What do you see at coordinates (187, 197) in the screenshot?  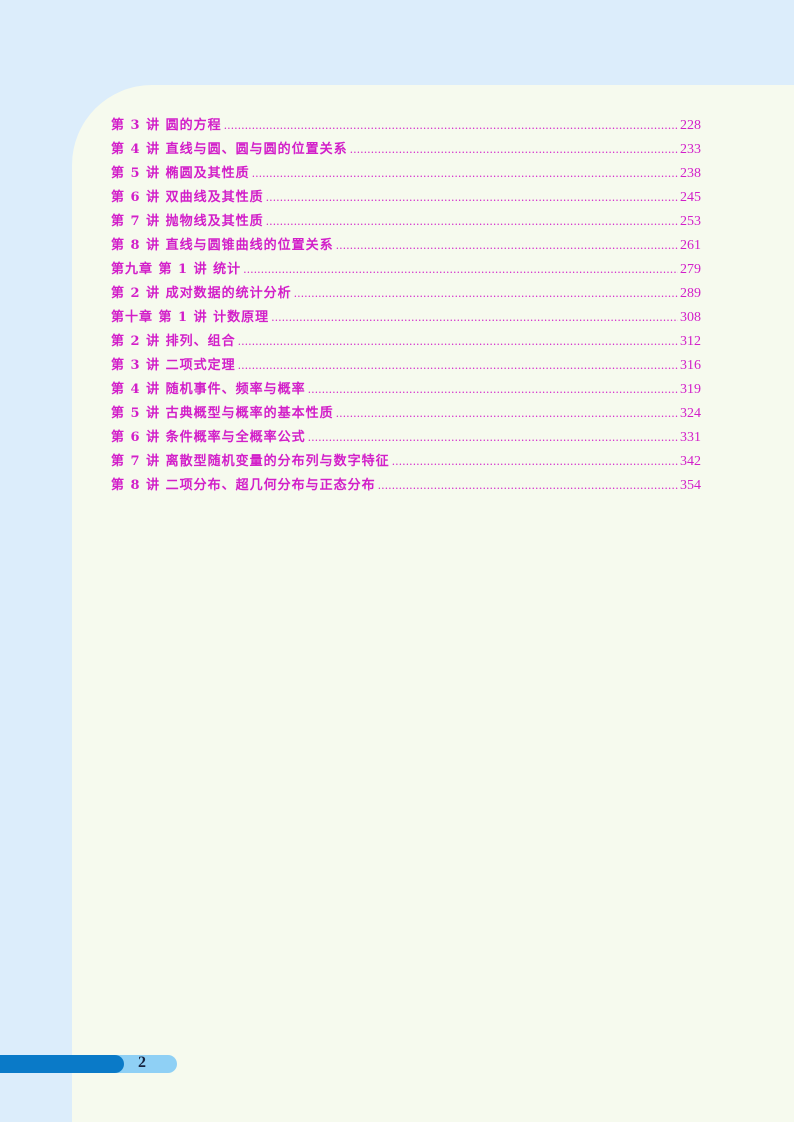 I see `toc-entry-title: 第 6 讲 双曲线及其性质` at bounding box center [187, 197].